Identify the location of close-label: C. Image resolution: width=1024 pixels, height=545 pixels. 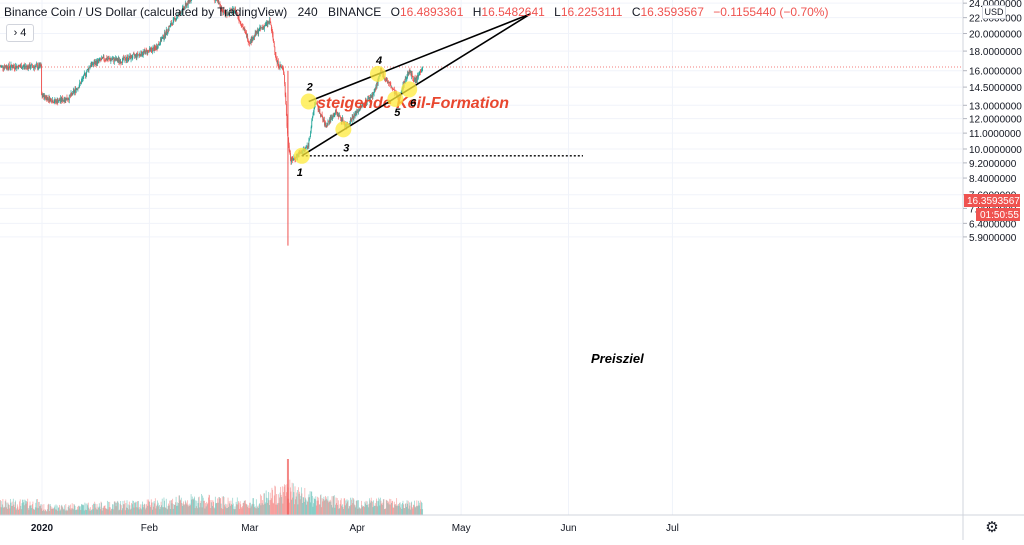
(636, 12).